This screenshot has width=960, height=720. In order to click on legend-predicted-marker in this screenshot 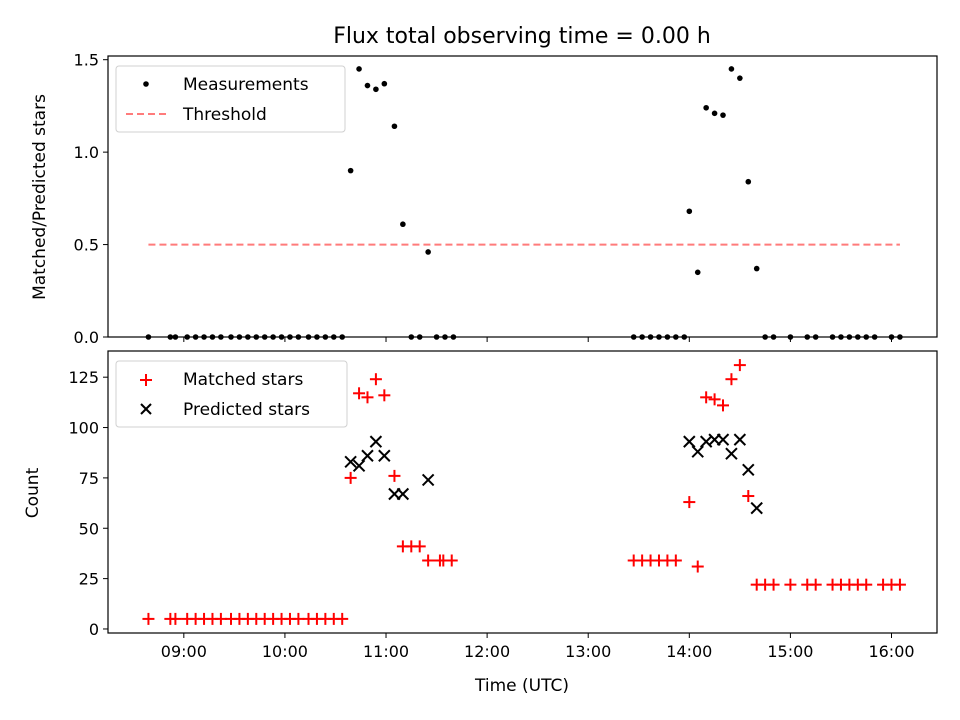, I will do `click(146, 409)`.